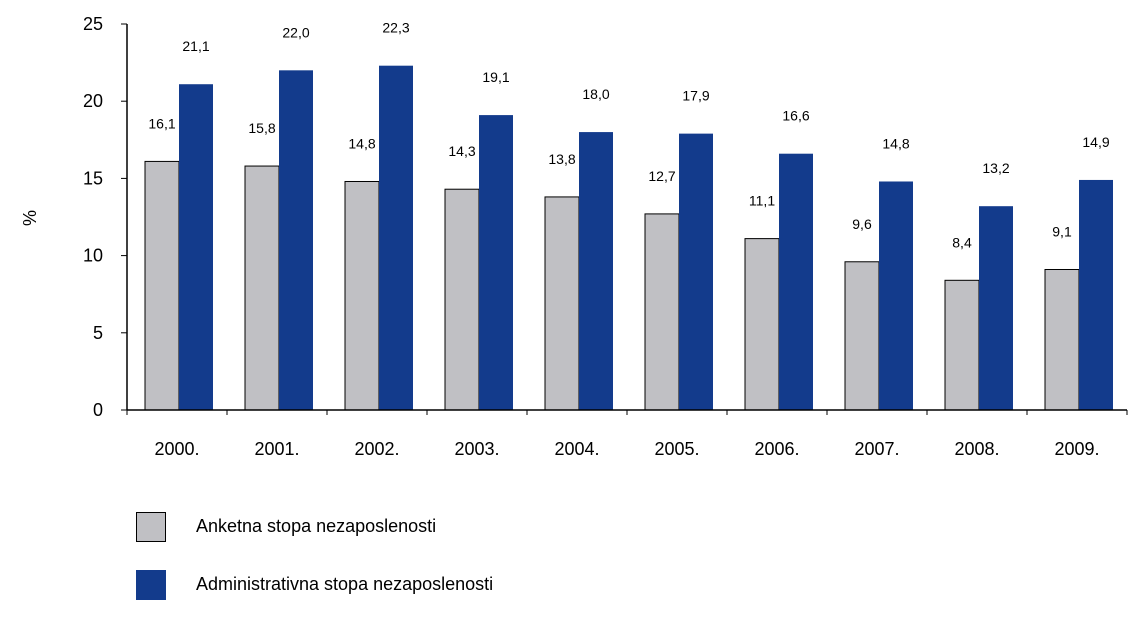 This screenshot has height=628, width=1133. I want to click on data-label-administrativna-5: 17,9, so click(695, 96).